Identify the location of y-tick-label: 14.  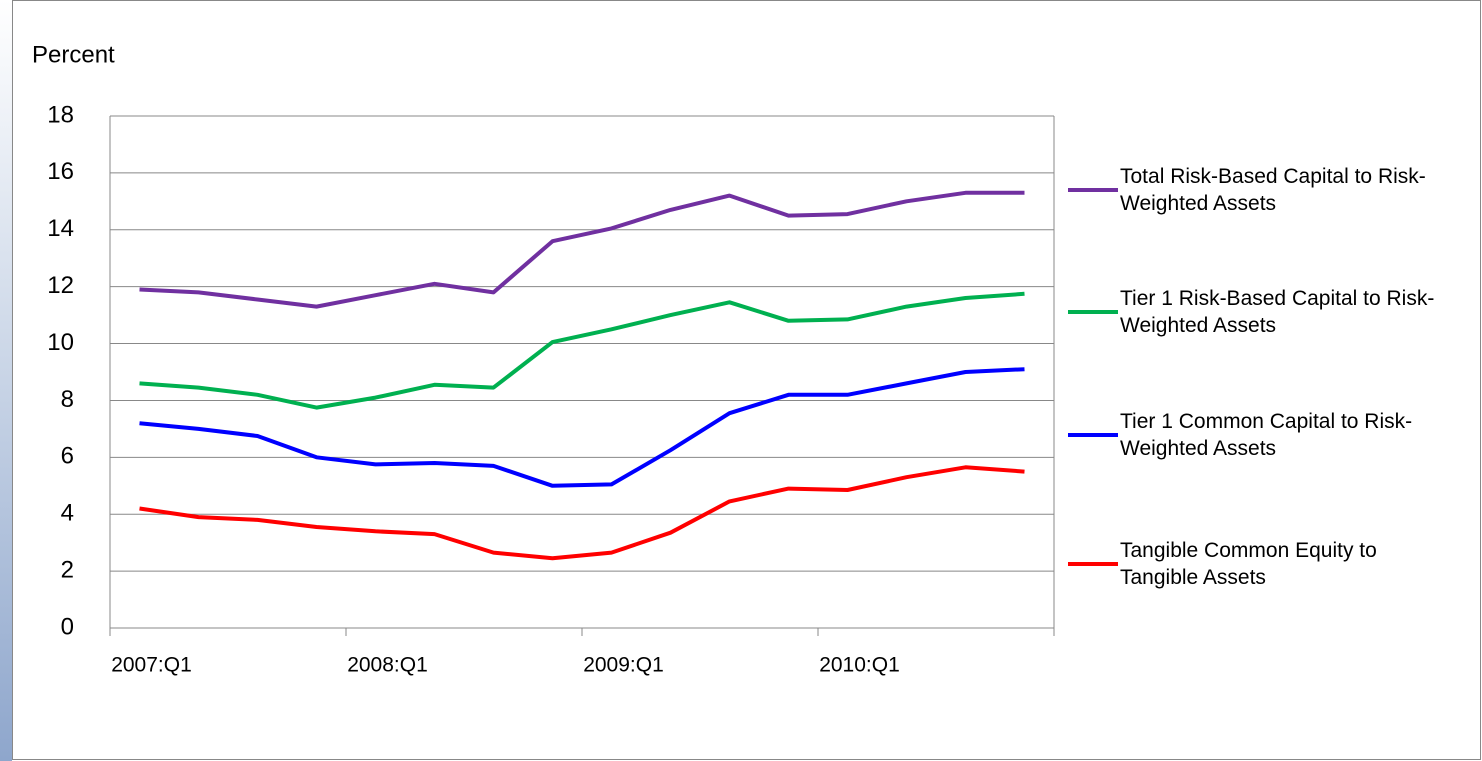
(60, 228).